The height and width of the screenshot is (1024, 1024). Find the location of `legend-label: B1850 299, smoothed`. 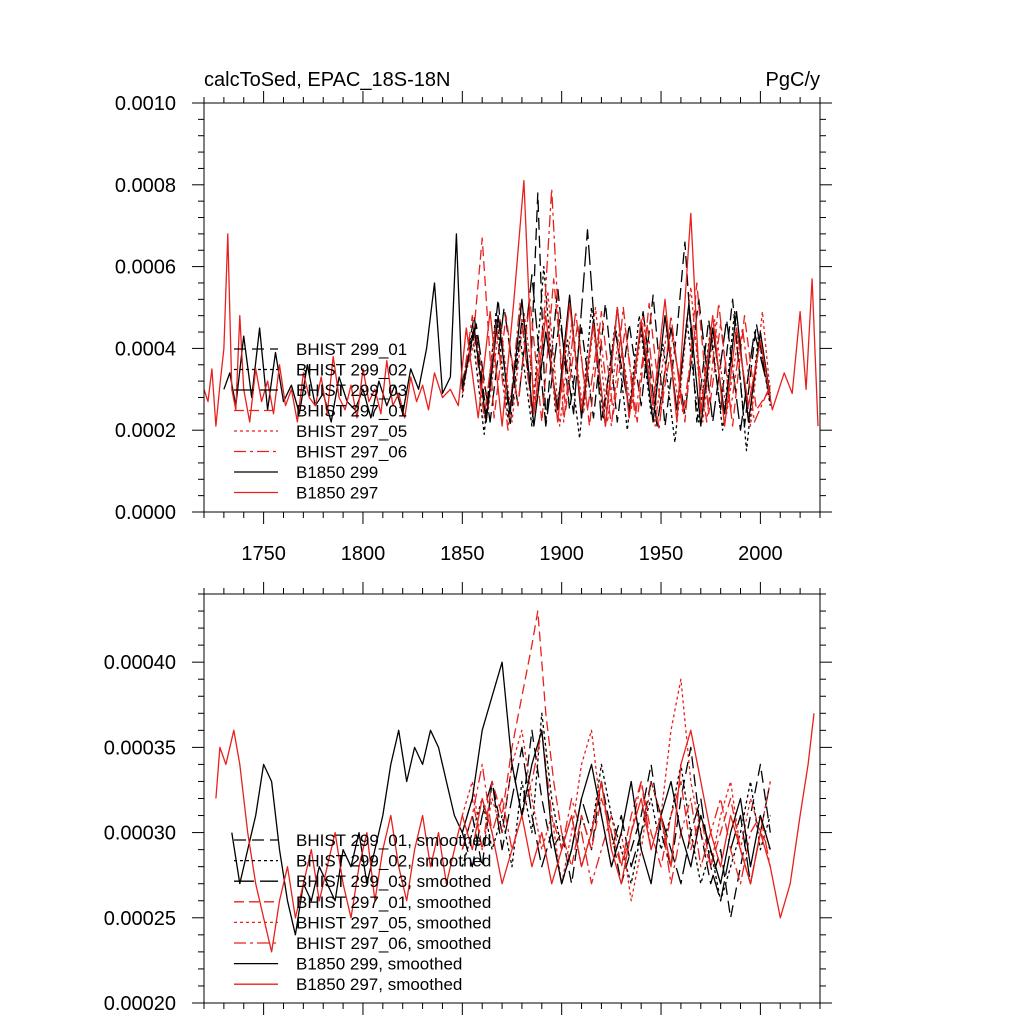

legend-label: B1850 299, smoothed is located at coordinates (379, 964).